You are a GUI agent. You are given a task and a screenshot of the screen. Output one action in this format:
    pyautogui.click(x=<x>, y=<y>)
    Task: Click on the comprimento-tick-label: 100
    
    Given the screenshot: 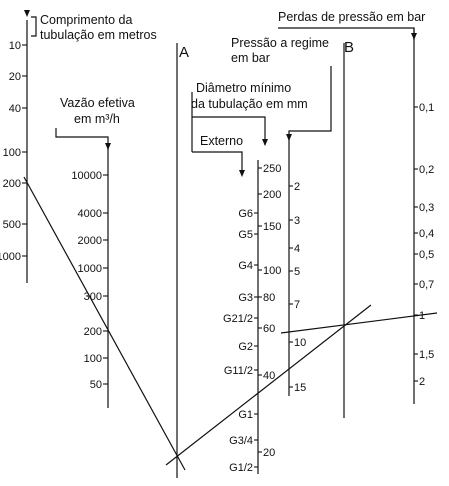 What is the action you would take?
    pyautogui.click(x=12, y=153)
    